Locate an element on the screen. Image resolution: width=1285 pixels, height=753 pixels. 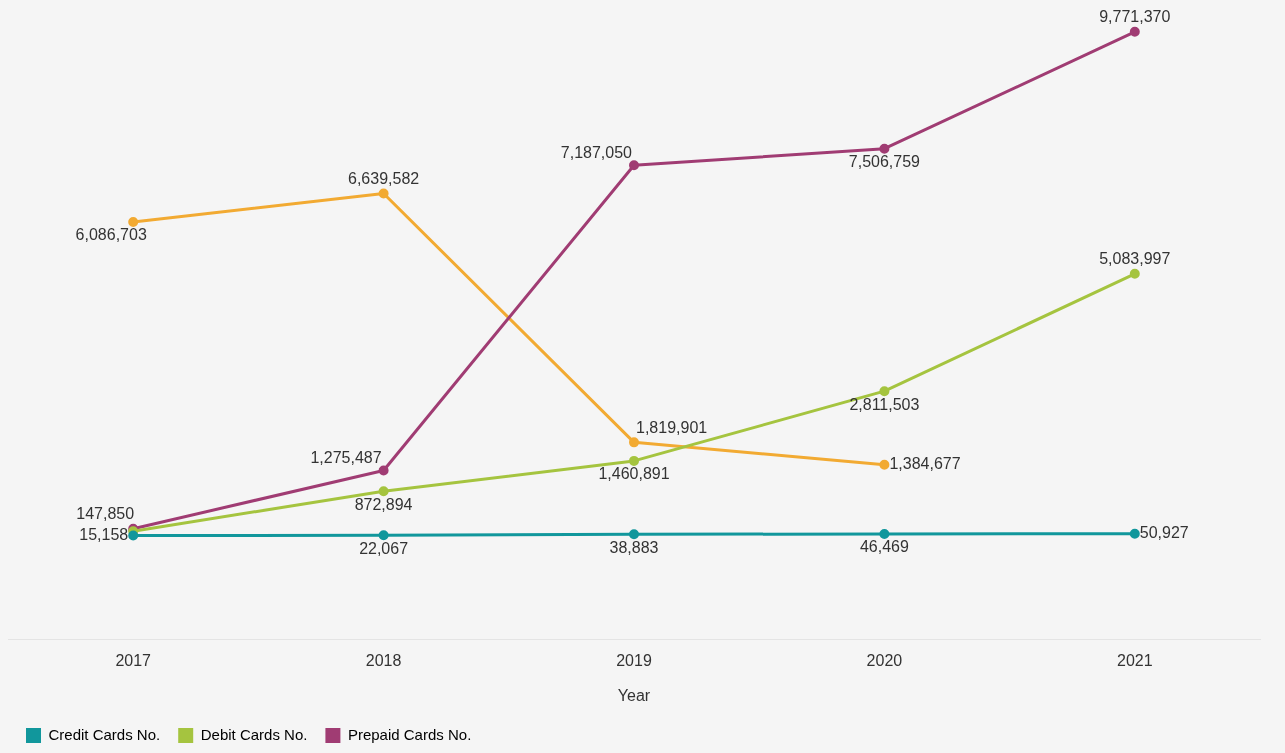
data-label: 1,819,901 is located at coordinates (672, 427).